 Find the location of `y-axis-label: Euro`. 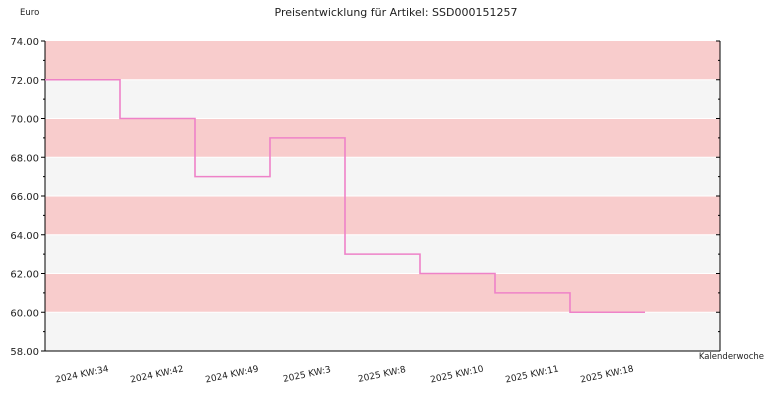

y-axis-label: Euro is located at coordinates (29, 13).